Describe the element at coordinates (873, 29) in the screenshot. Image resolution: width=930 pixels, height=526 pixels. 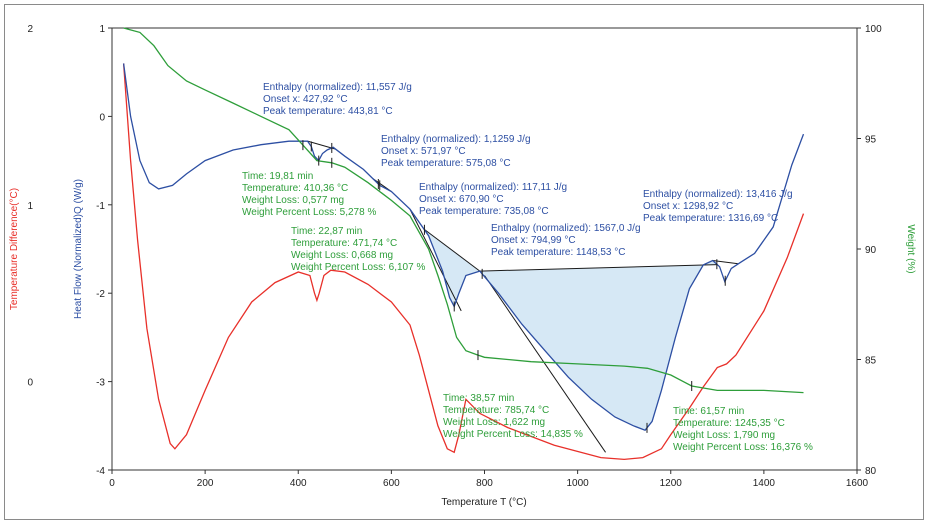
I see `weight-tick-label: 100` at that location.